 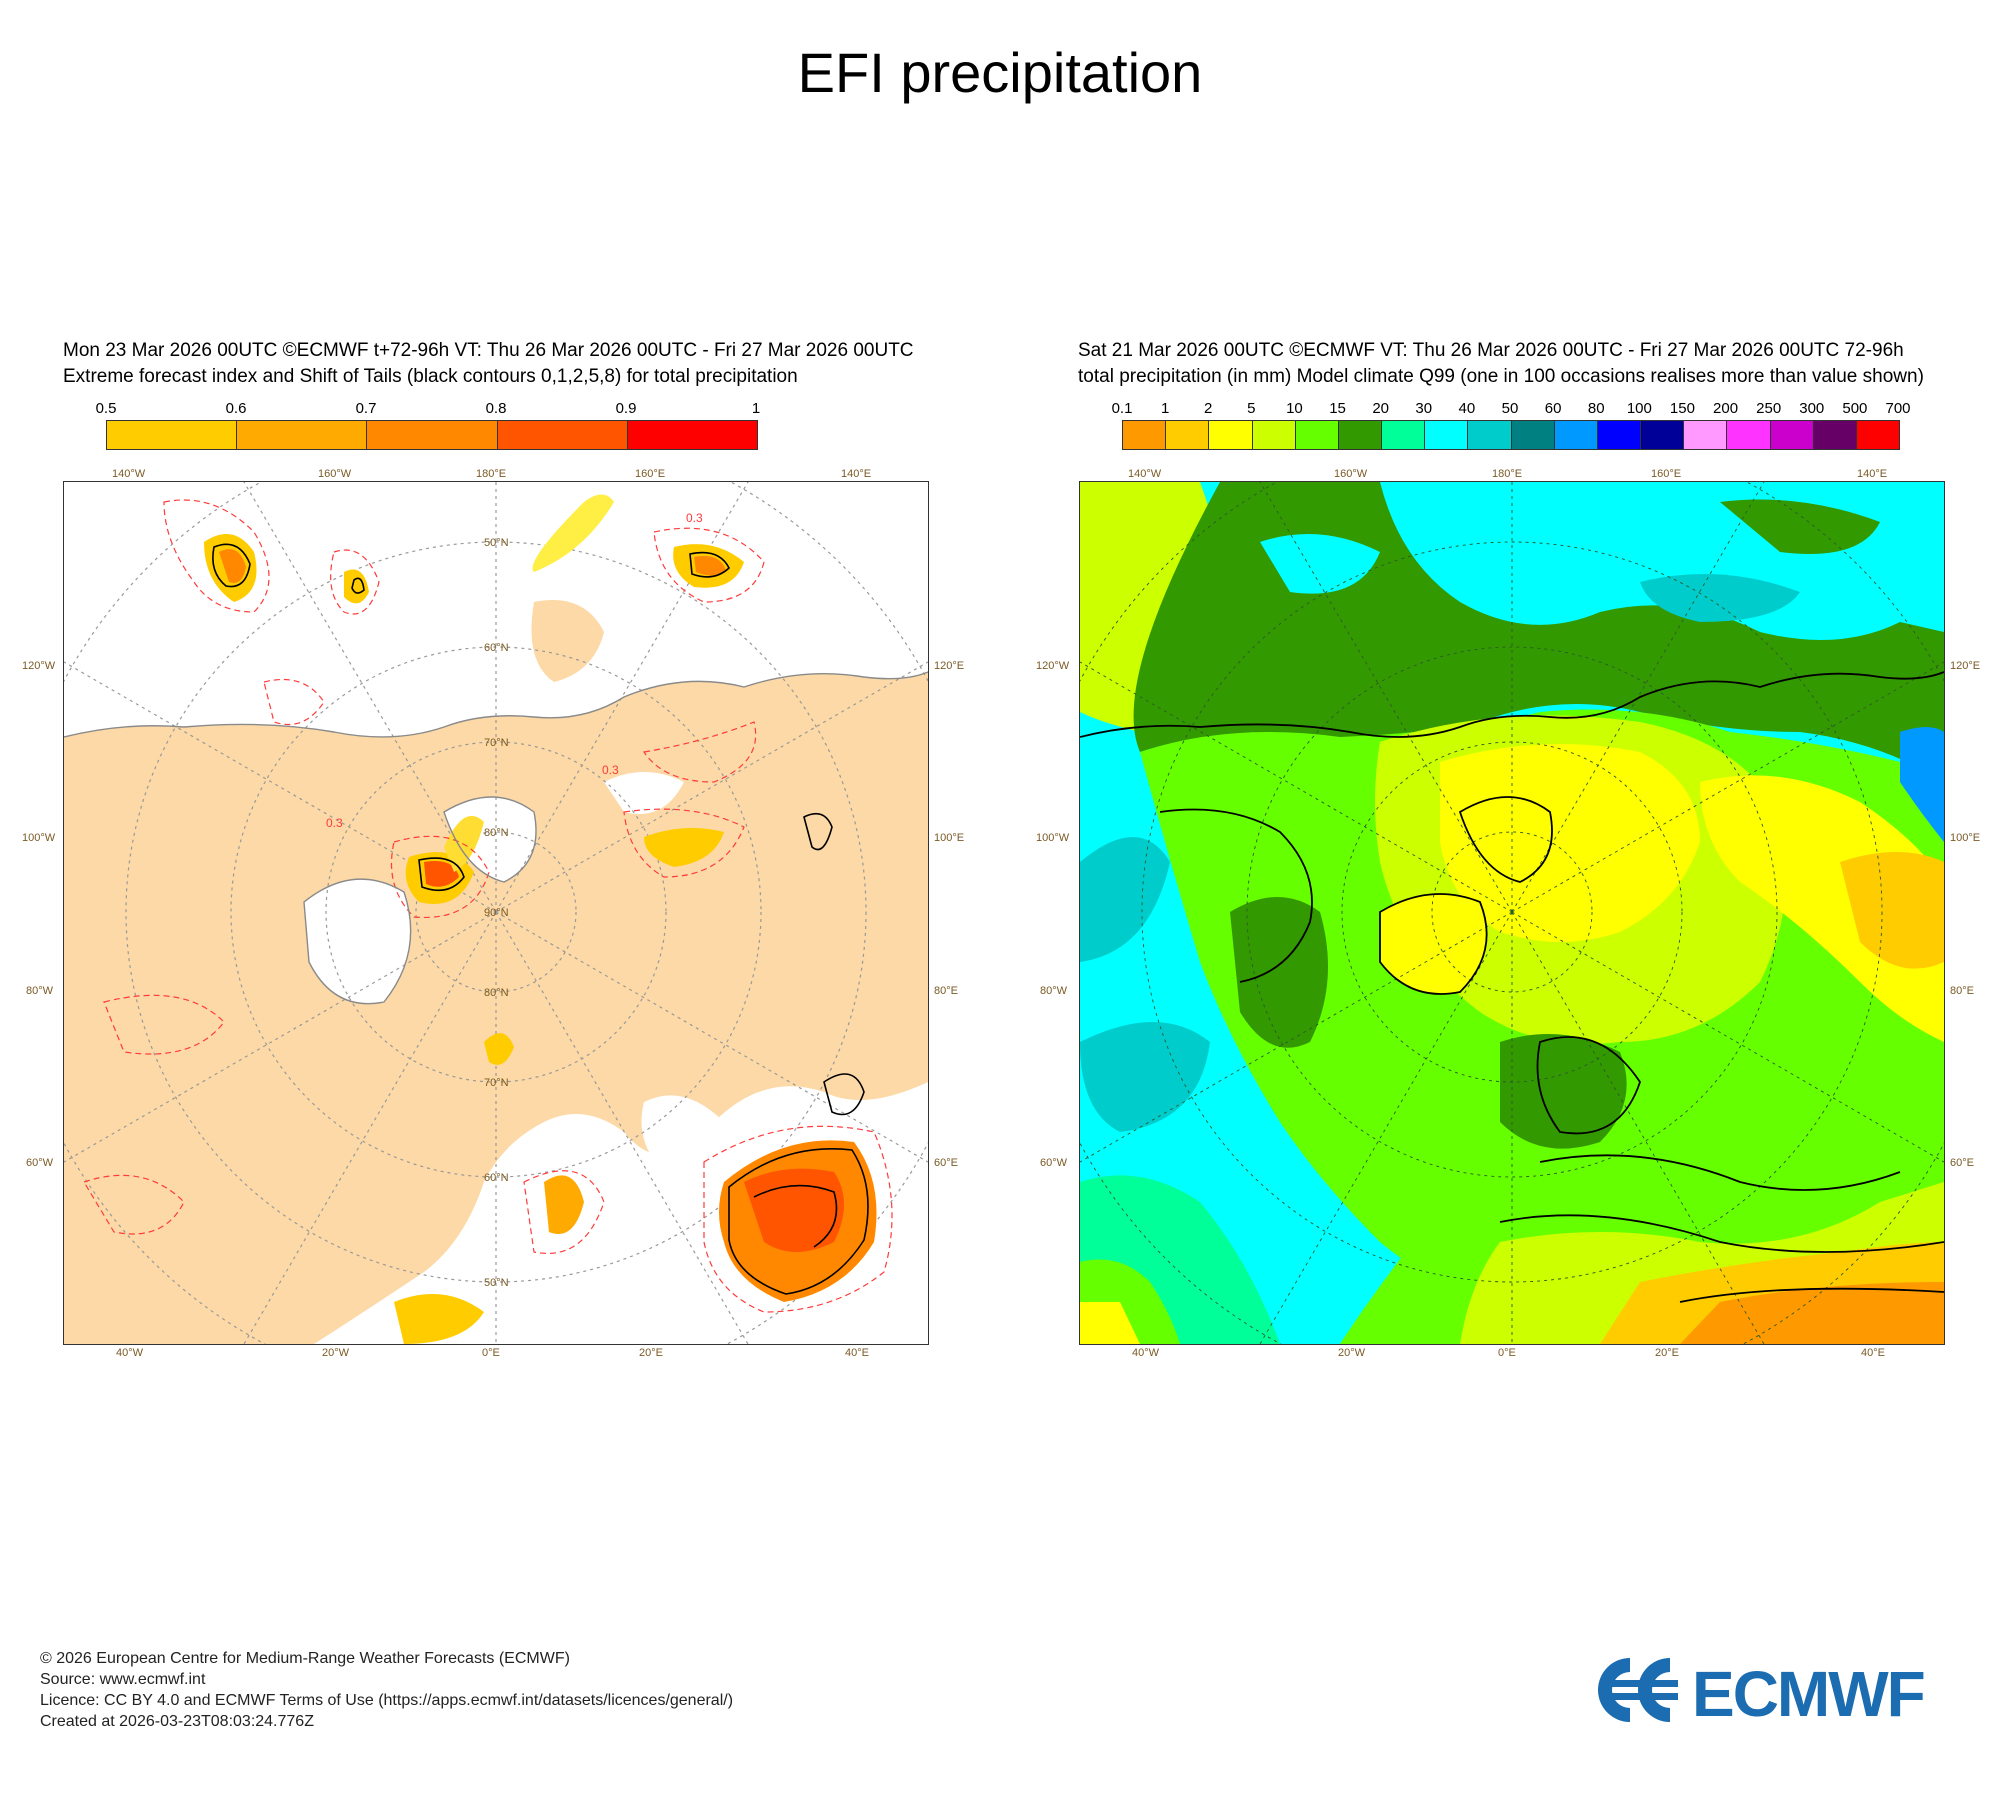 I want to click on left-cb-label: 0.9, so click(x=626, y=408).